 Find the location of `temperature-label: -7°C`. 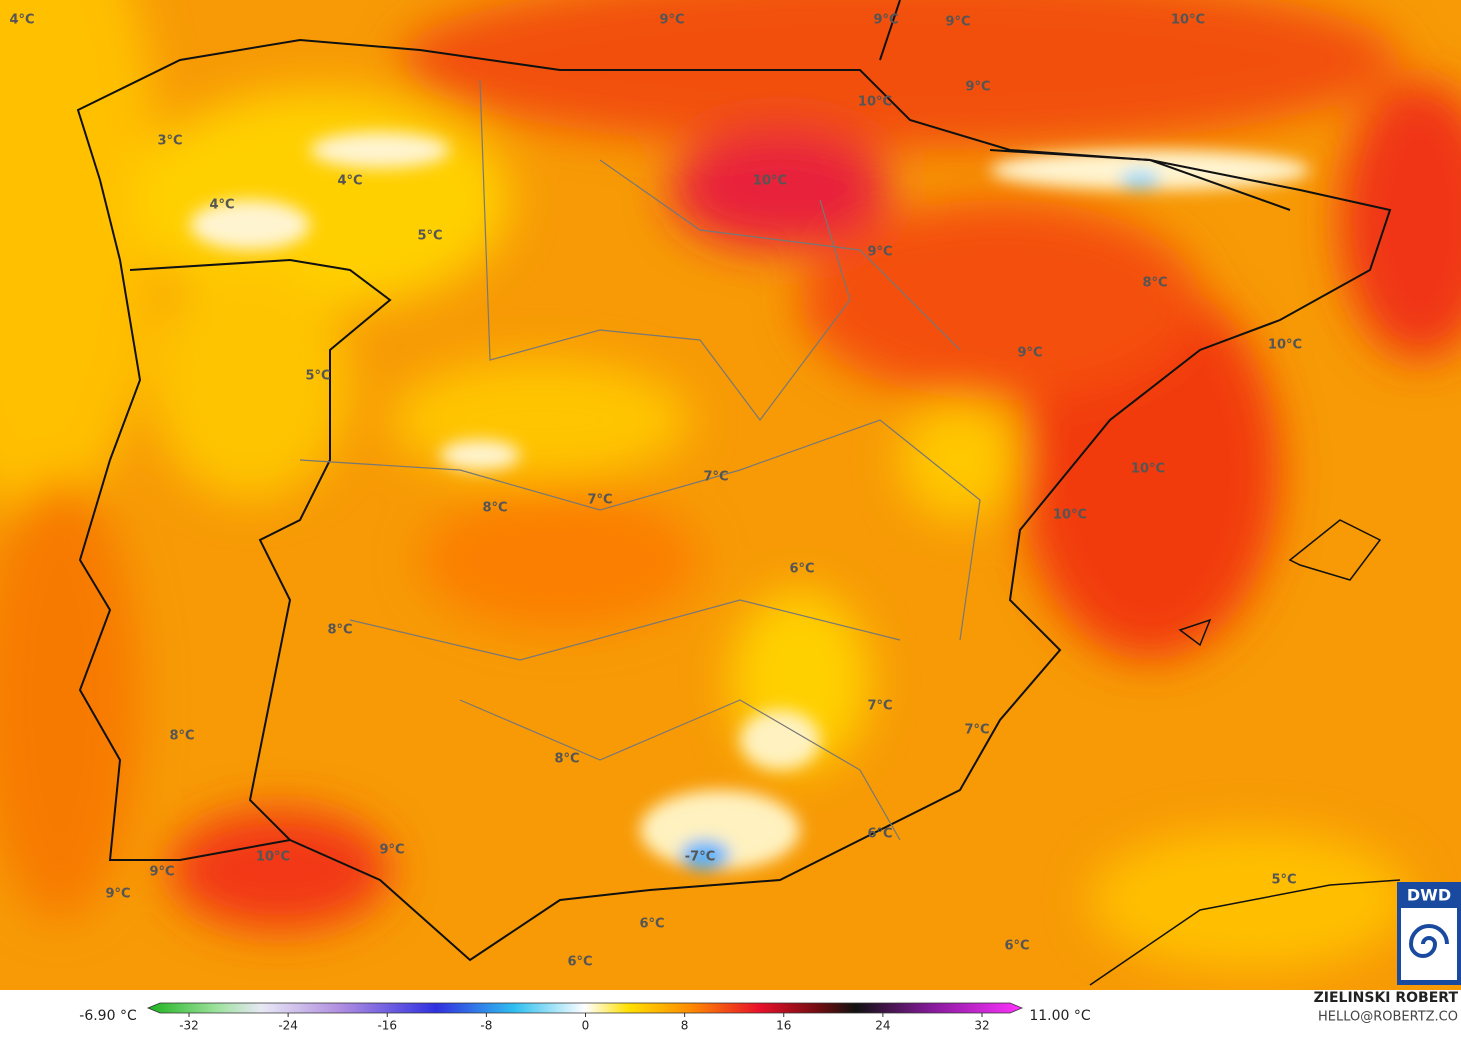

temperature-label: -7°C is located at coordinates (700, 857).